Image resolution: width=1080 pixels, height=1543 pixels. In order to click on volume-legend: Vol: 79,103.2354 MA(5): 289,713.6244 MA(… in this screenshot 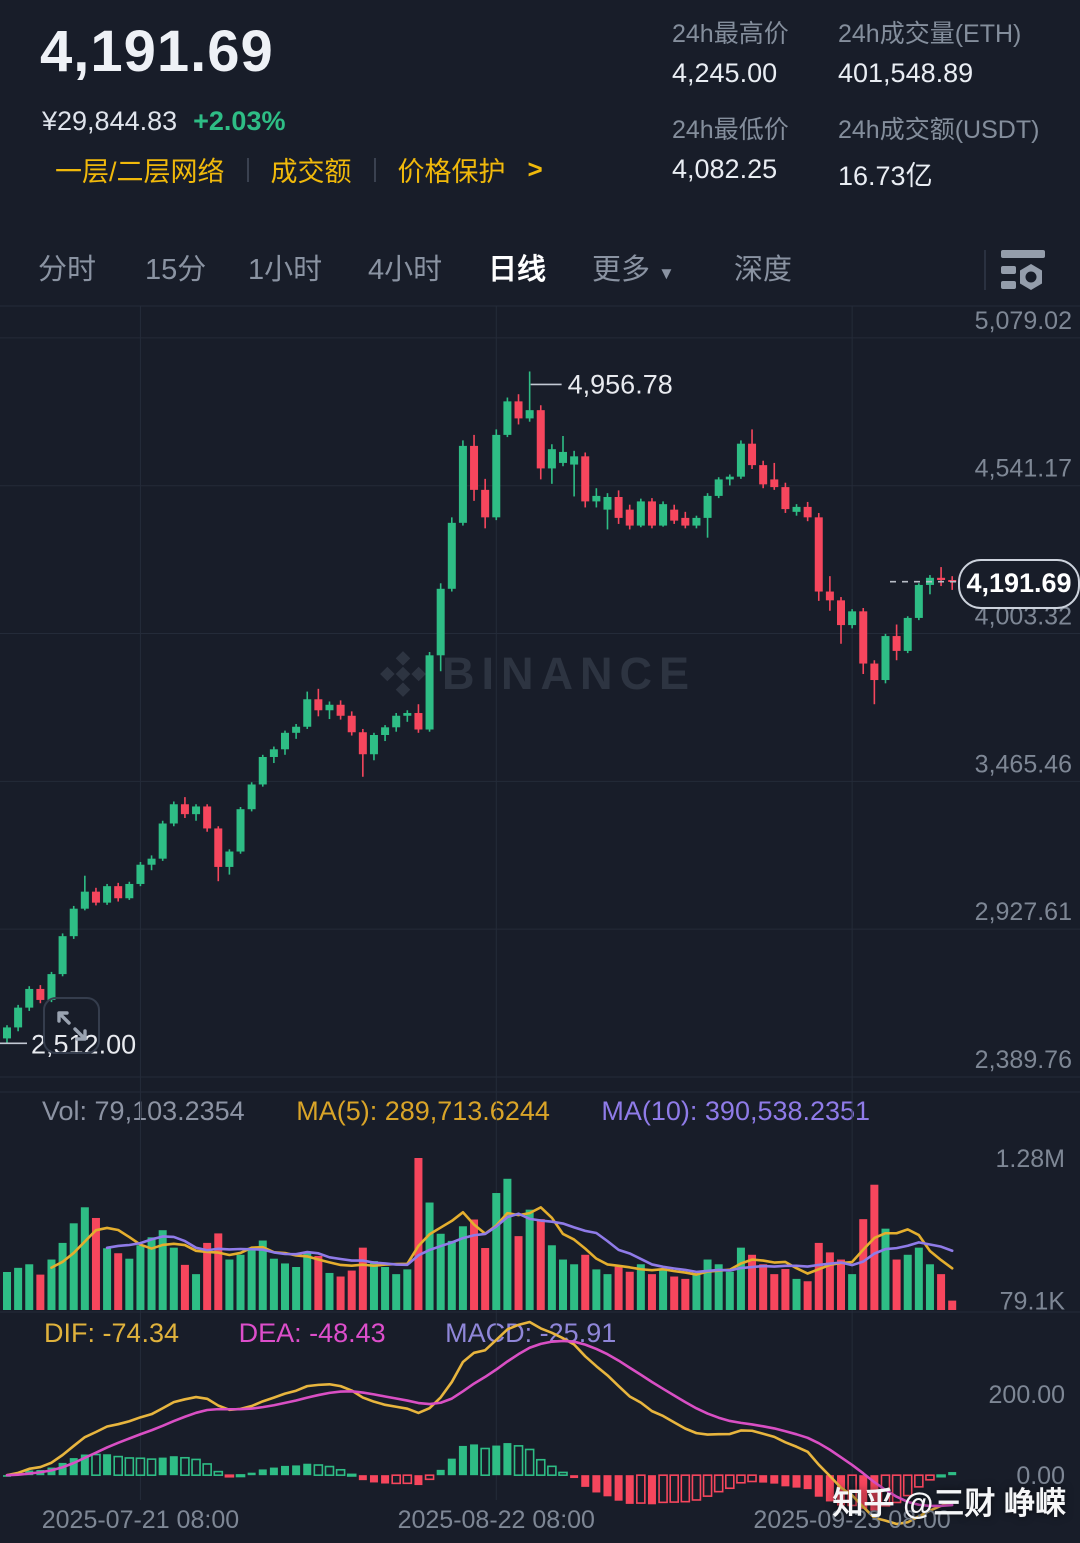, I will do `click(456, 1111)`.